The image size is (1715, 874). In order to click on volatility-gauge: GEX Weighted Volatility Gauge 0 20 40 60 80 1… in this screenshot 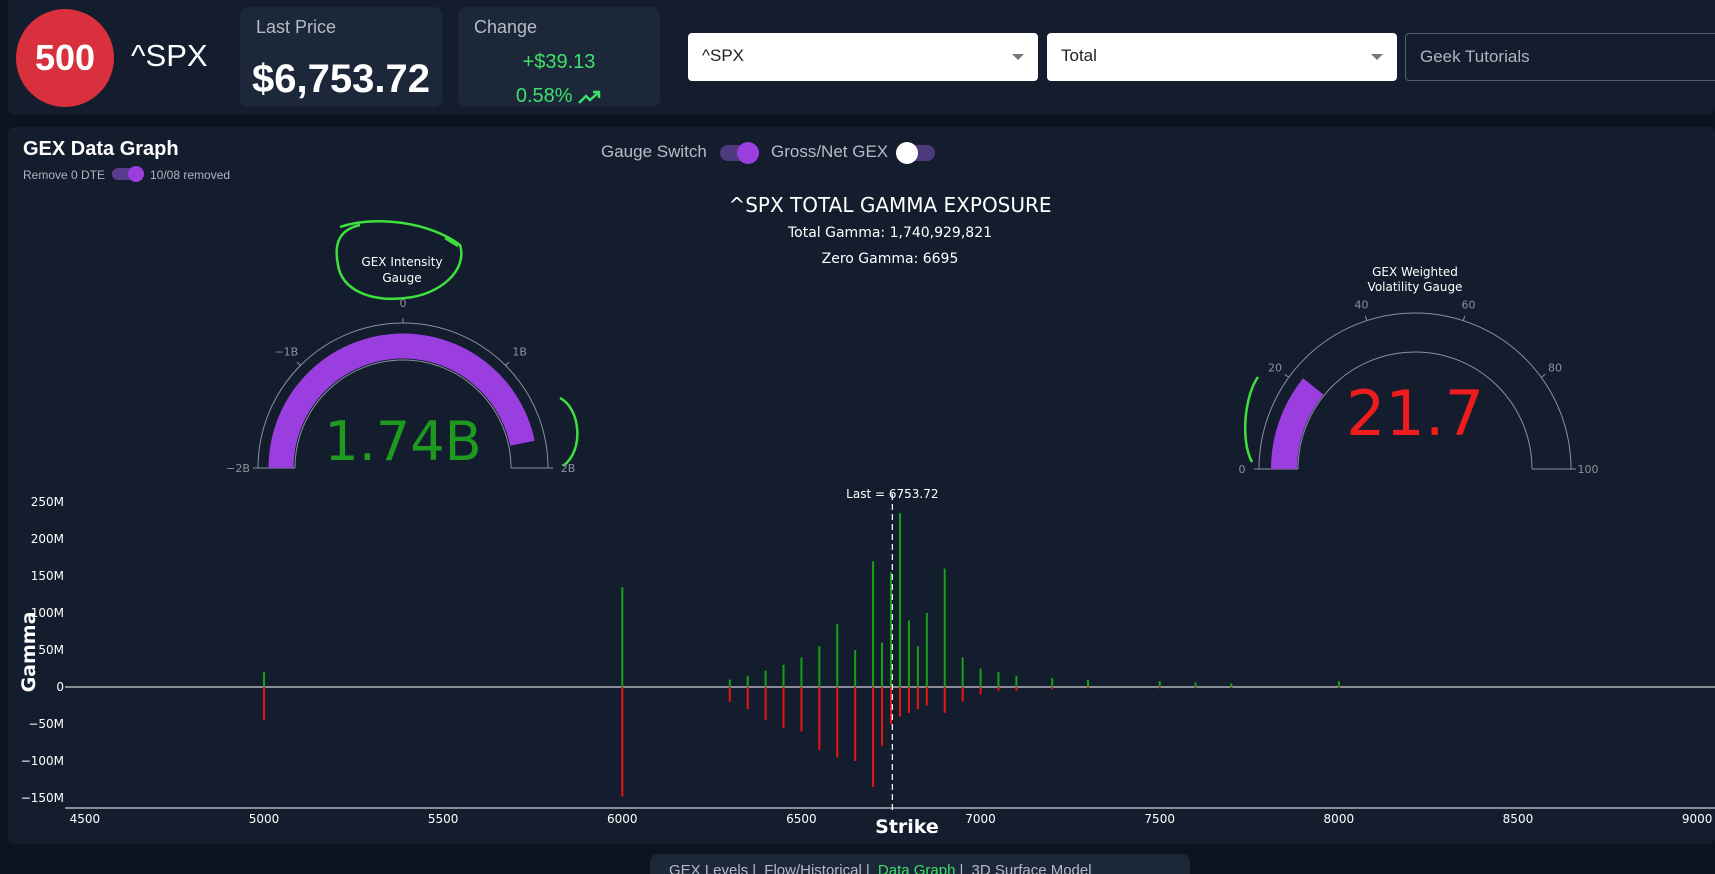, I will do `click(1419, 370)`.